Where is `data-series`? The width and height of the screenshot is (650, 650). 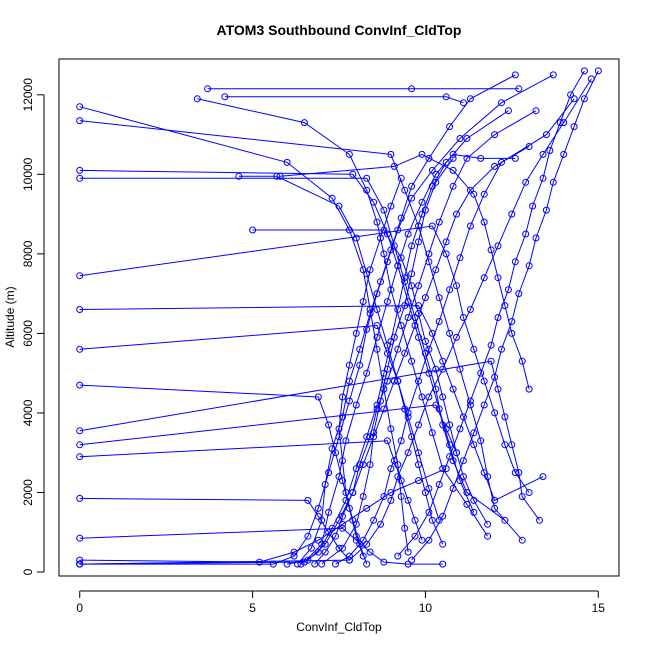
data-series is located at coordinates (251, 490).